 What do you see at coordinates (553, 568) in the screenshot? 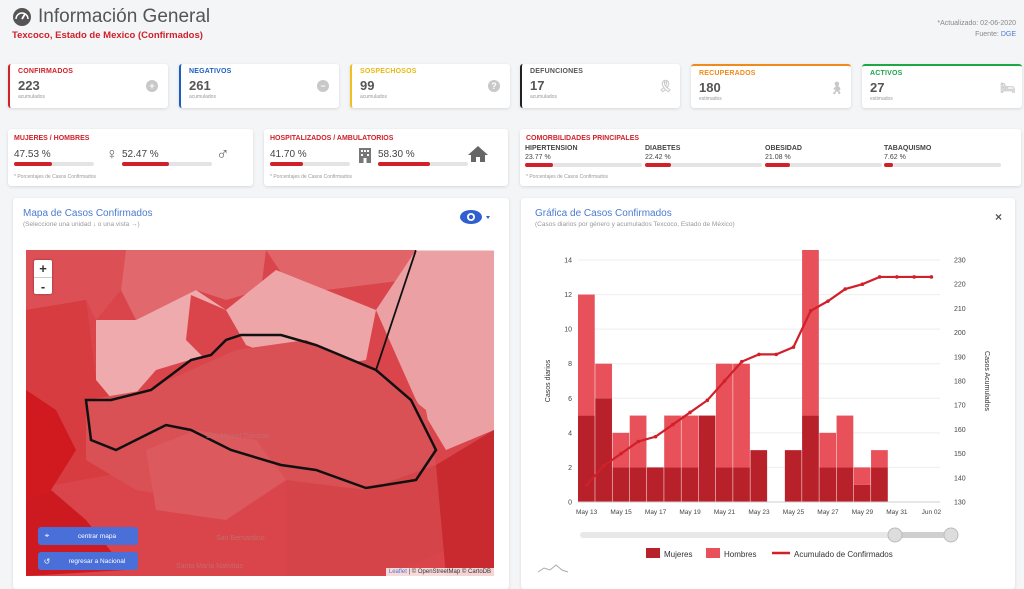
I see `sparkline-icon` at bounding box center [553, 568].